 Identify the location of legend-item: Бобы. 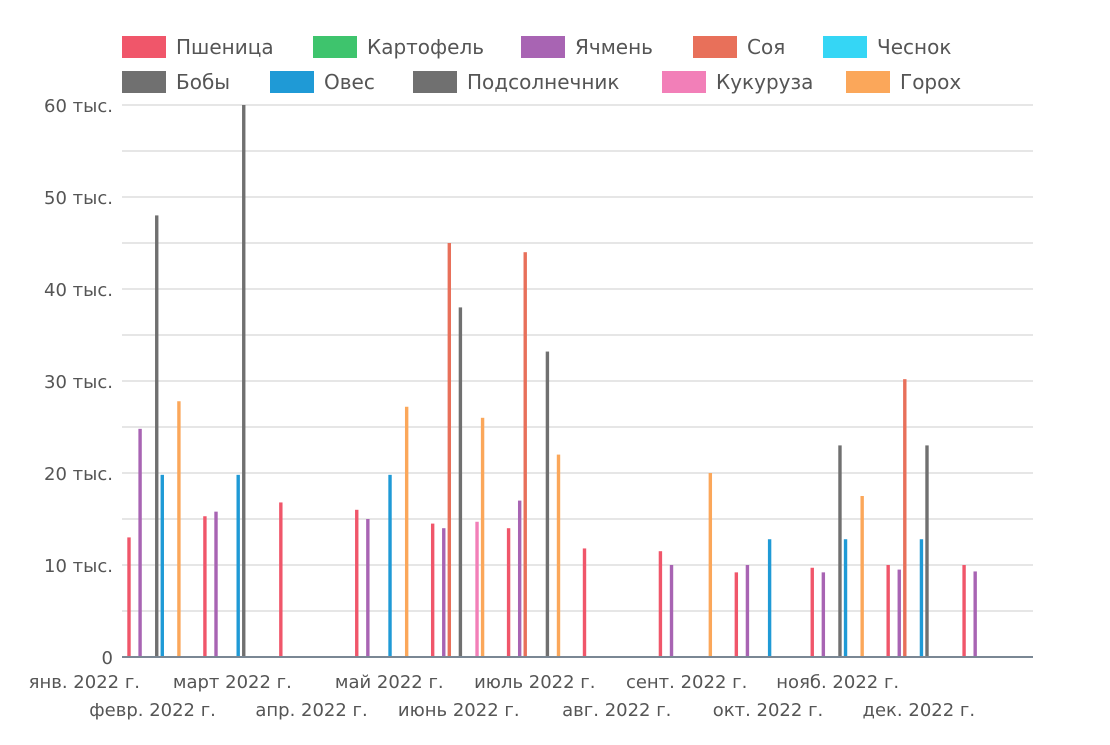
(176, 82).